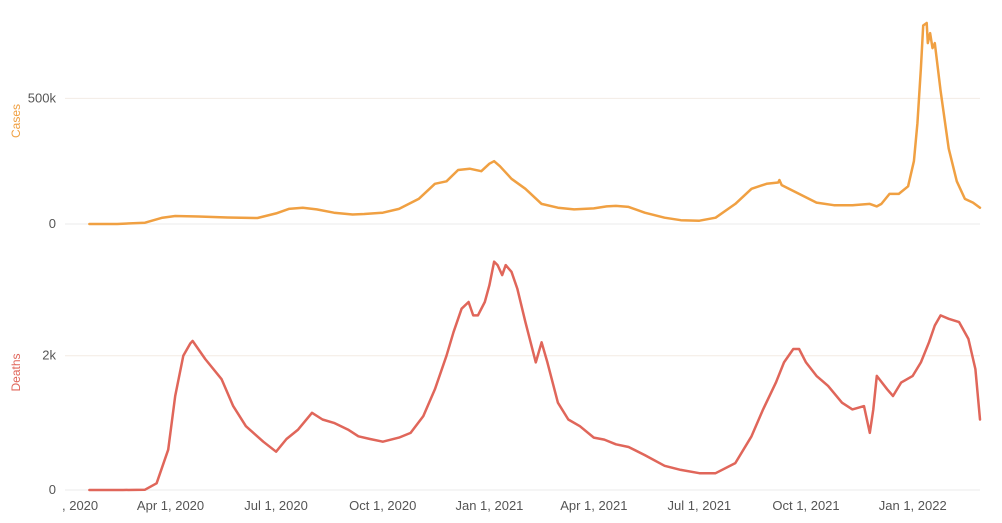  What do you see at coordinates (52, 223) in the screenshot?
I see `cases-y-tick-label: 0` at bounding box center [52, 223].